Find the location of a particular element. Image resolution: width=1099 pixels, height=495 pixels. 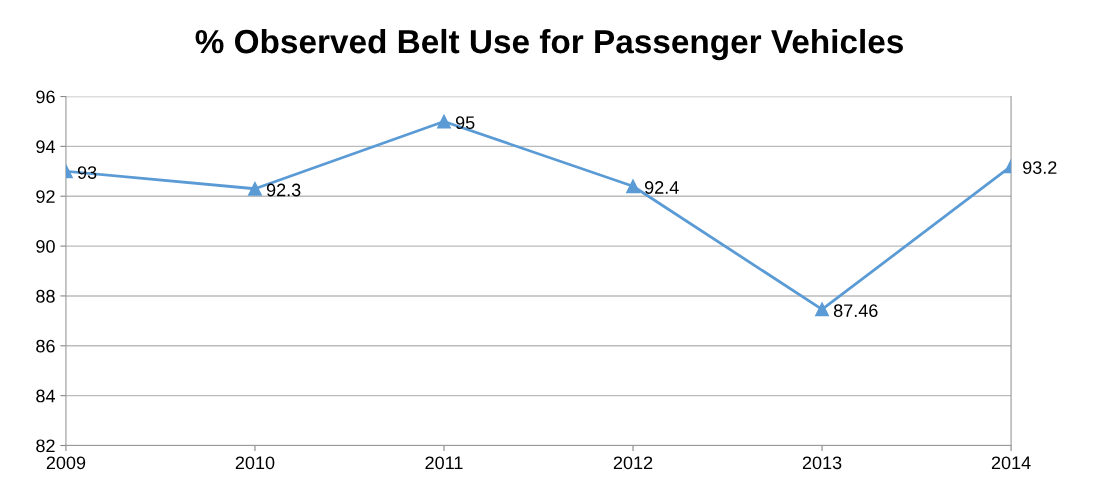

data-label: 95 is located at coordinates (465, 123).